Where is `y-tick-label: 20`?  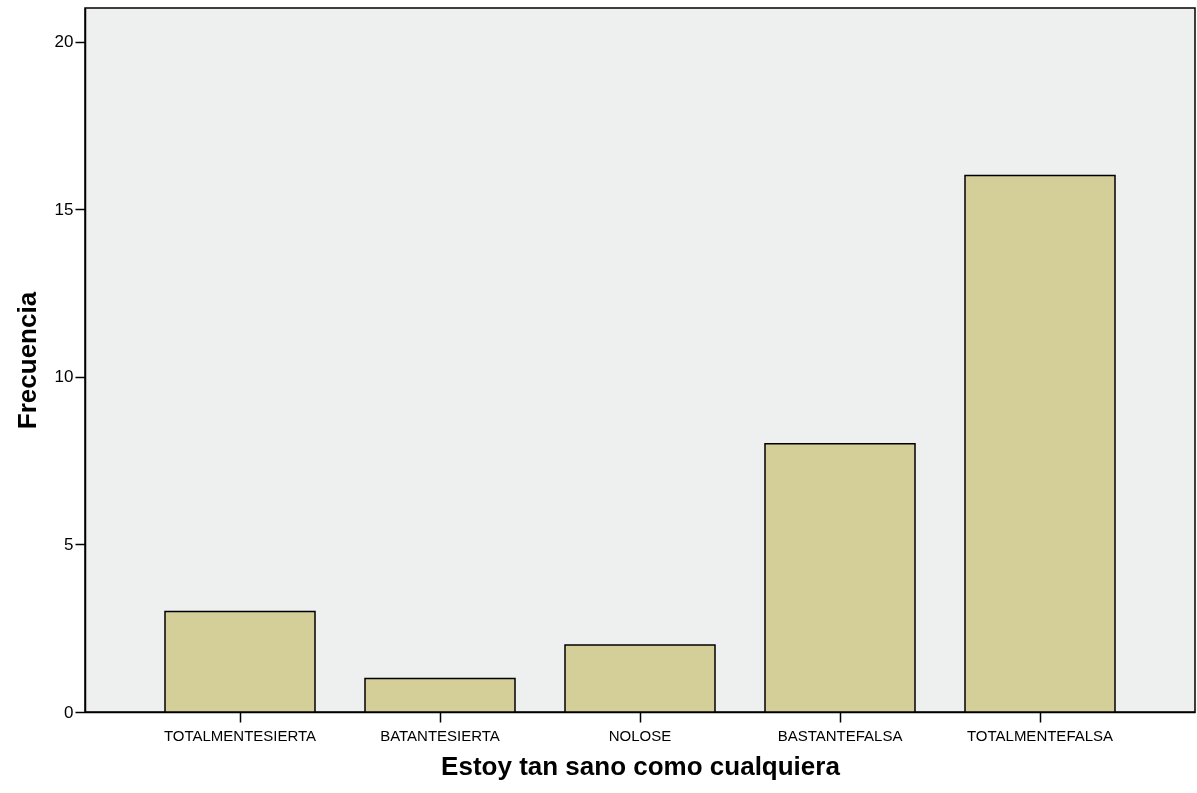
y-tick-label: 20 is located at coordinates (64, 42).